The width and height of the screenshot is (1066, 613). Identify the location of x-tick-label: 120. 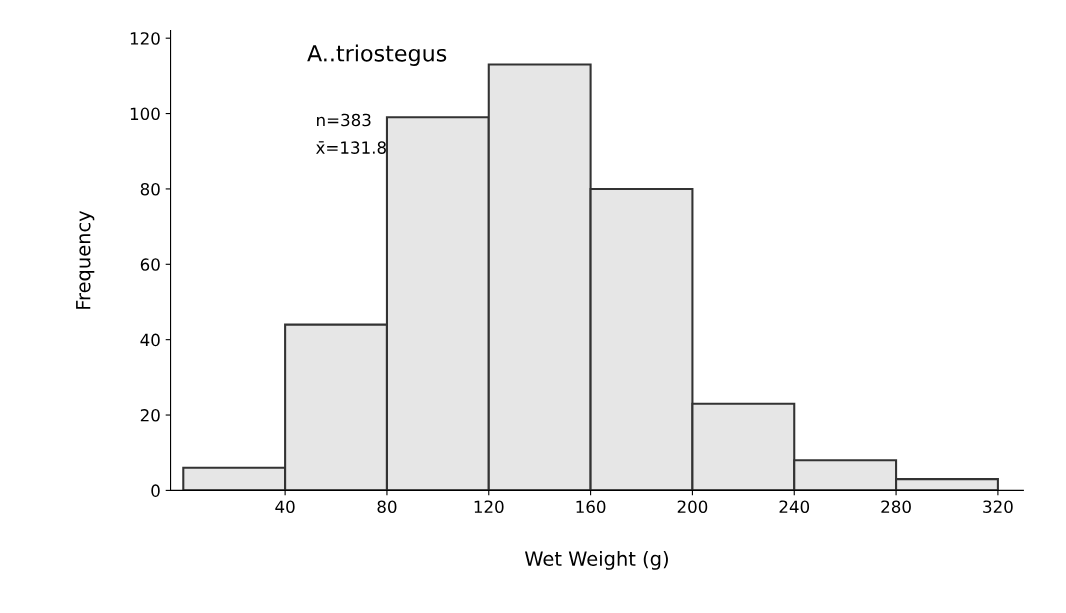
(489, 507).